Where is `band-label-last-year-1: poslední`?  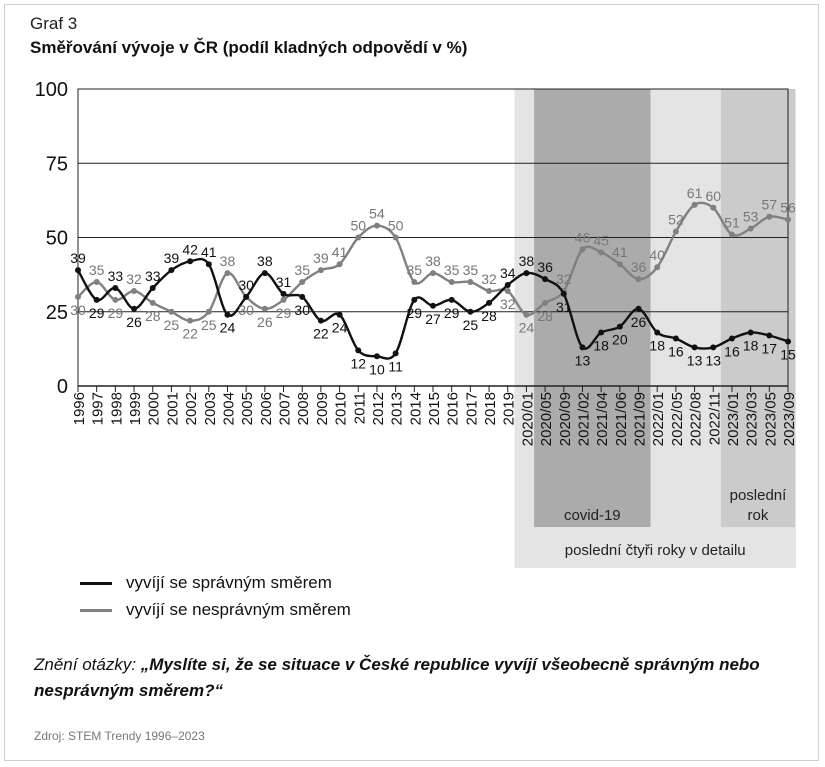 band-label-last-year-1: poslední is located at coordinates (759, 495).